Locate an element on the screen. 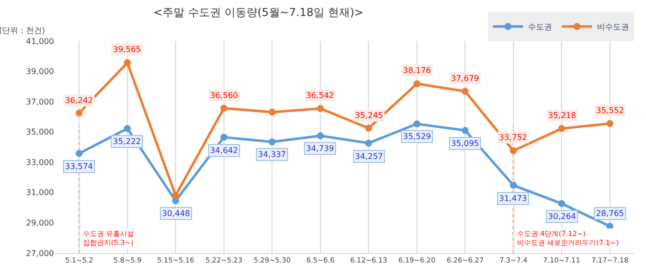 Image resolution: width=646 pixels, height=279 pixels. legend-label: 비수도권 is located at coordinates (613, 27).